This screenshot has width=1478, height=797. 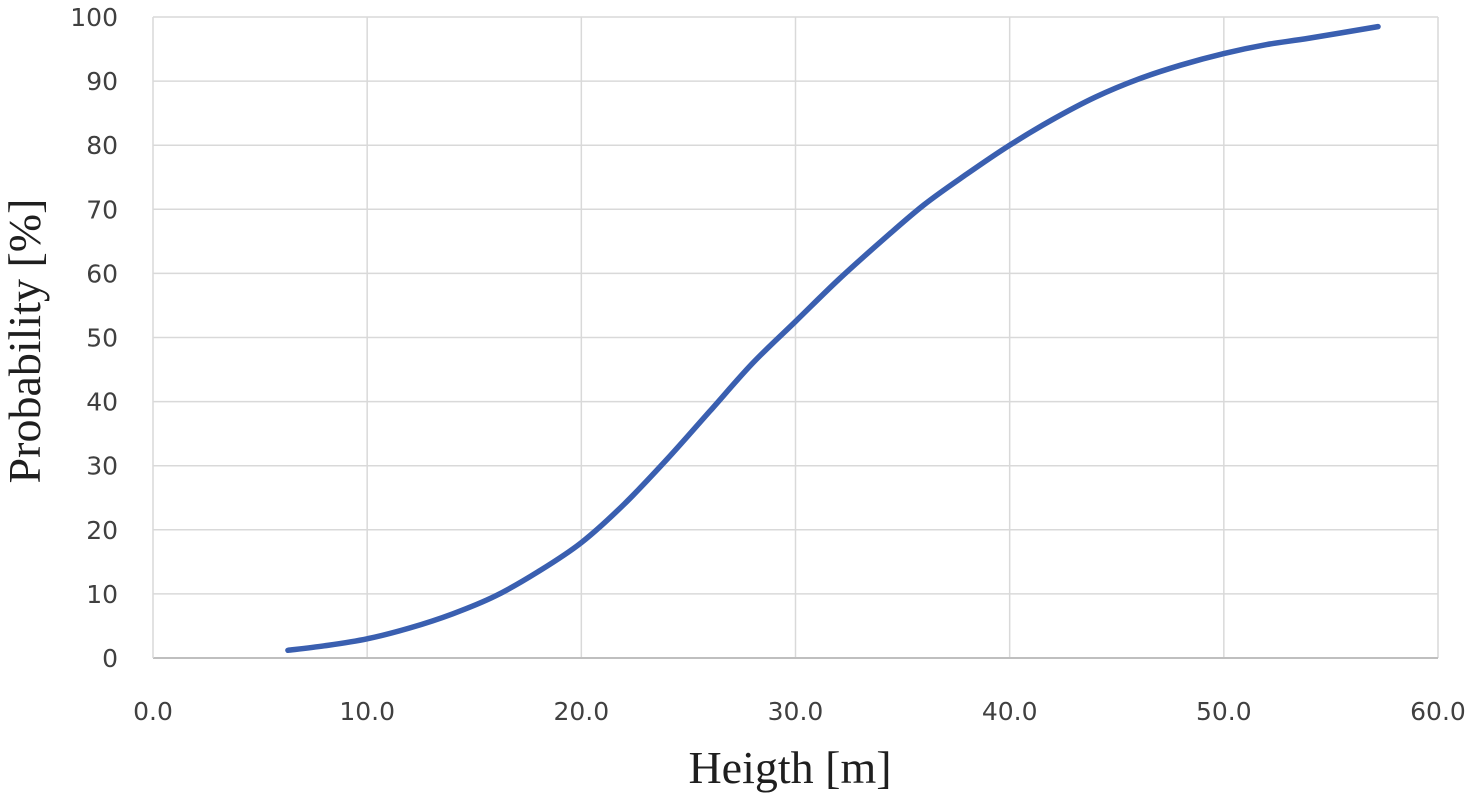 What do you see at coordinates (110, 658) in the screenshot?
I see `y-tick-label: 0` at bounding box center [110, 658].